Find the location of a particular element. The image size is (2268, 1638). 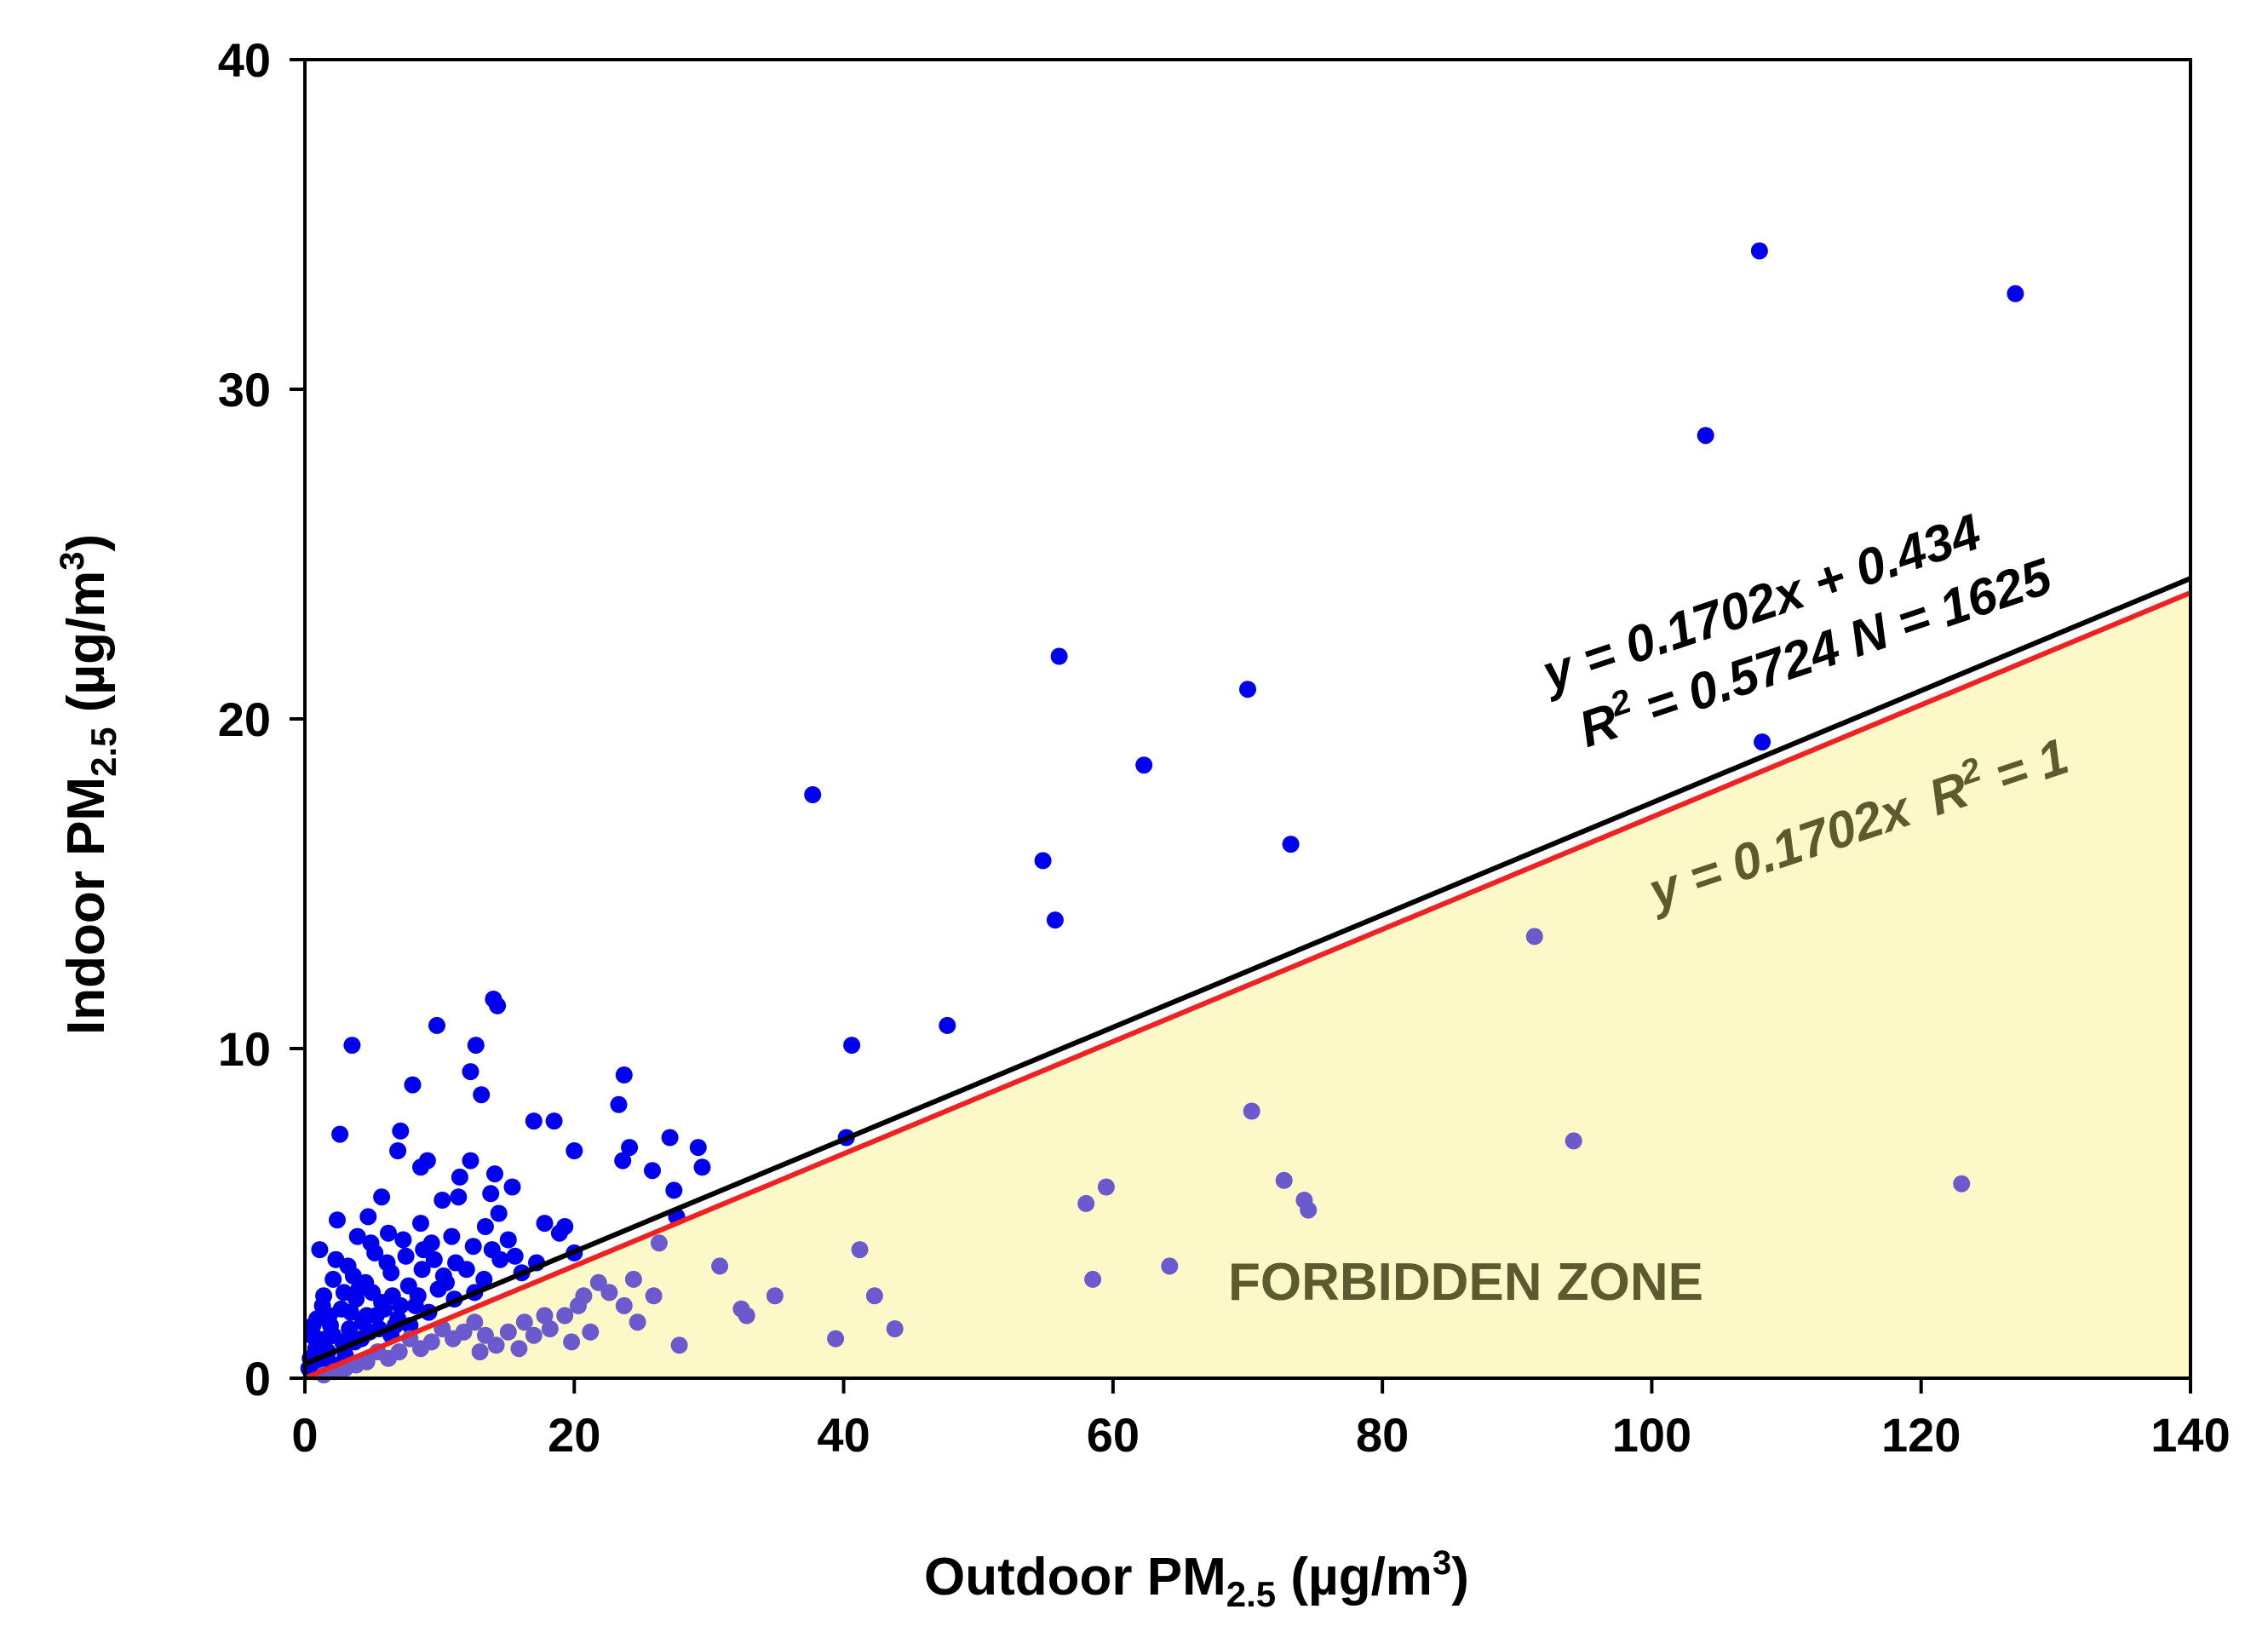

x-tick-label: 120 is located at coordinates (1921, 1435).